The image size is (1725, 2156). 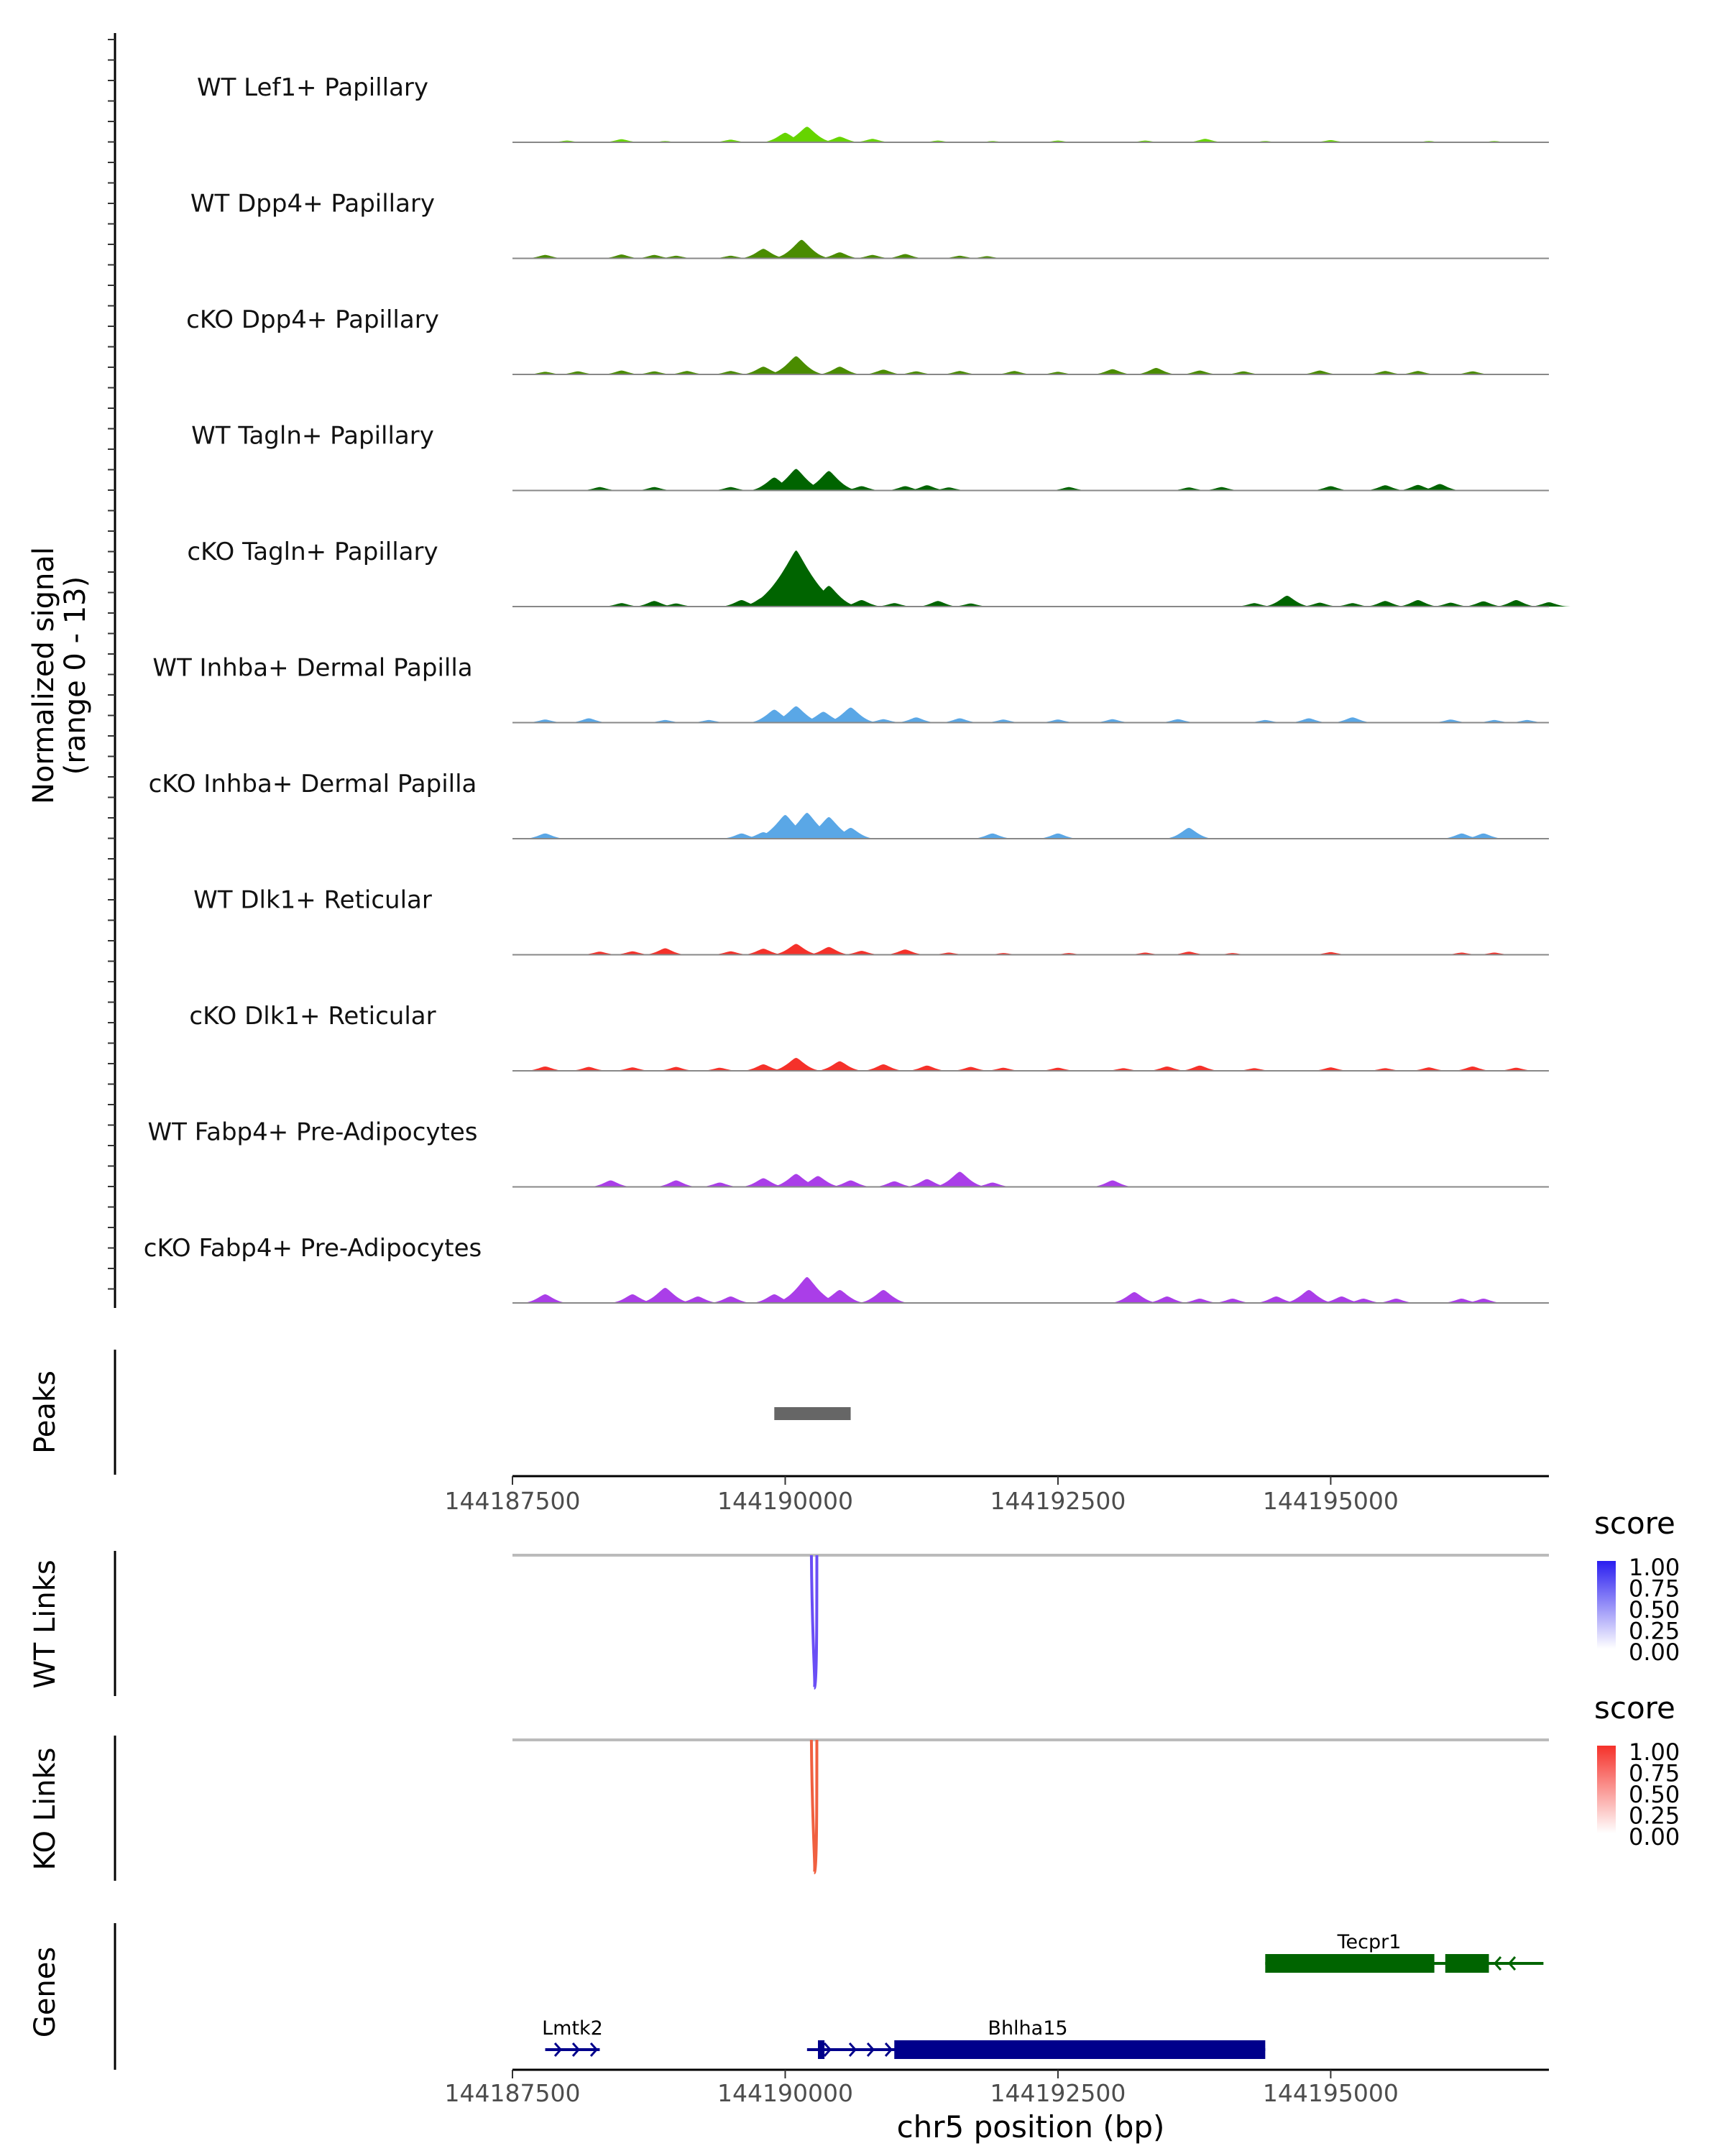 What do you see at coordinates (812, 1413) in the screenshot?
I see `peak-region` at bounding box center [812, 1413].